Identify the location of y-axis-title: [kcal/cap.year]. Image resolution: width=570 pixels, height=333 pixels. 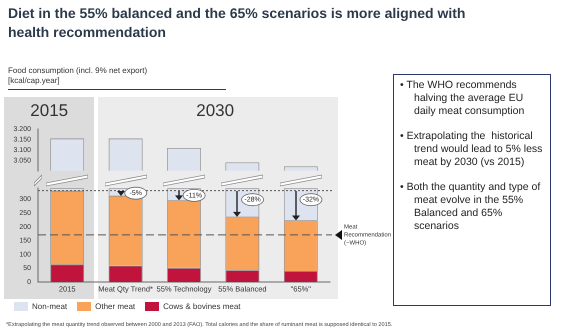
(34, 81).